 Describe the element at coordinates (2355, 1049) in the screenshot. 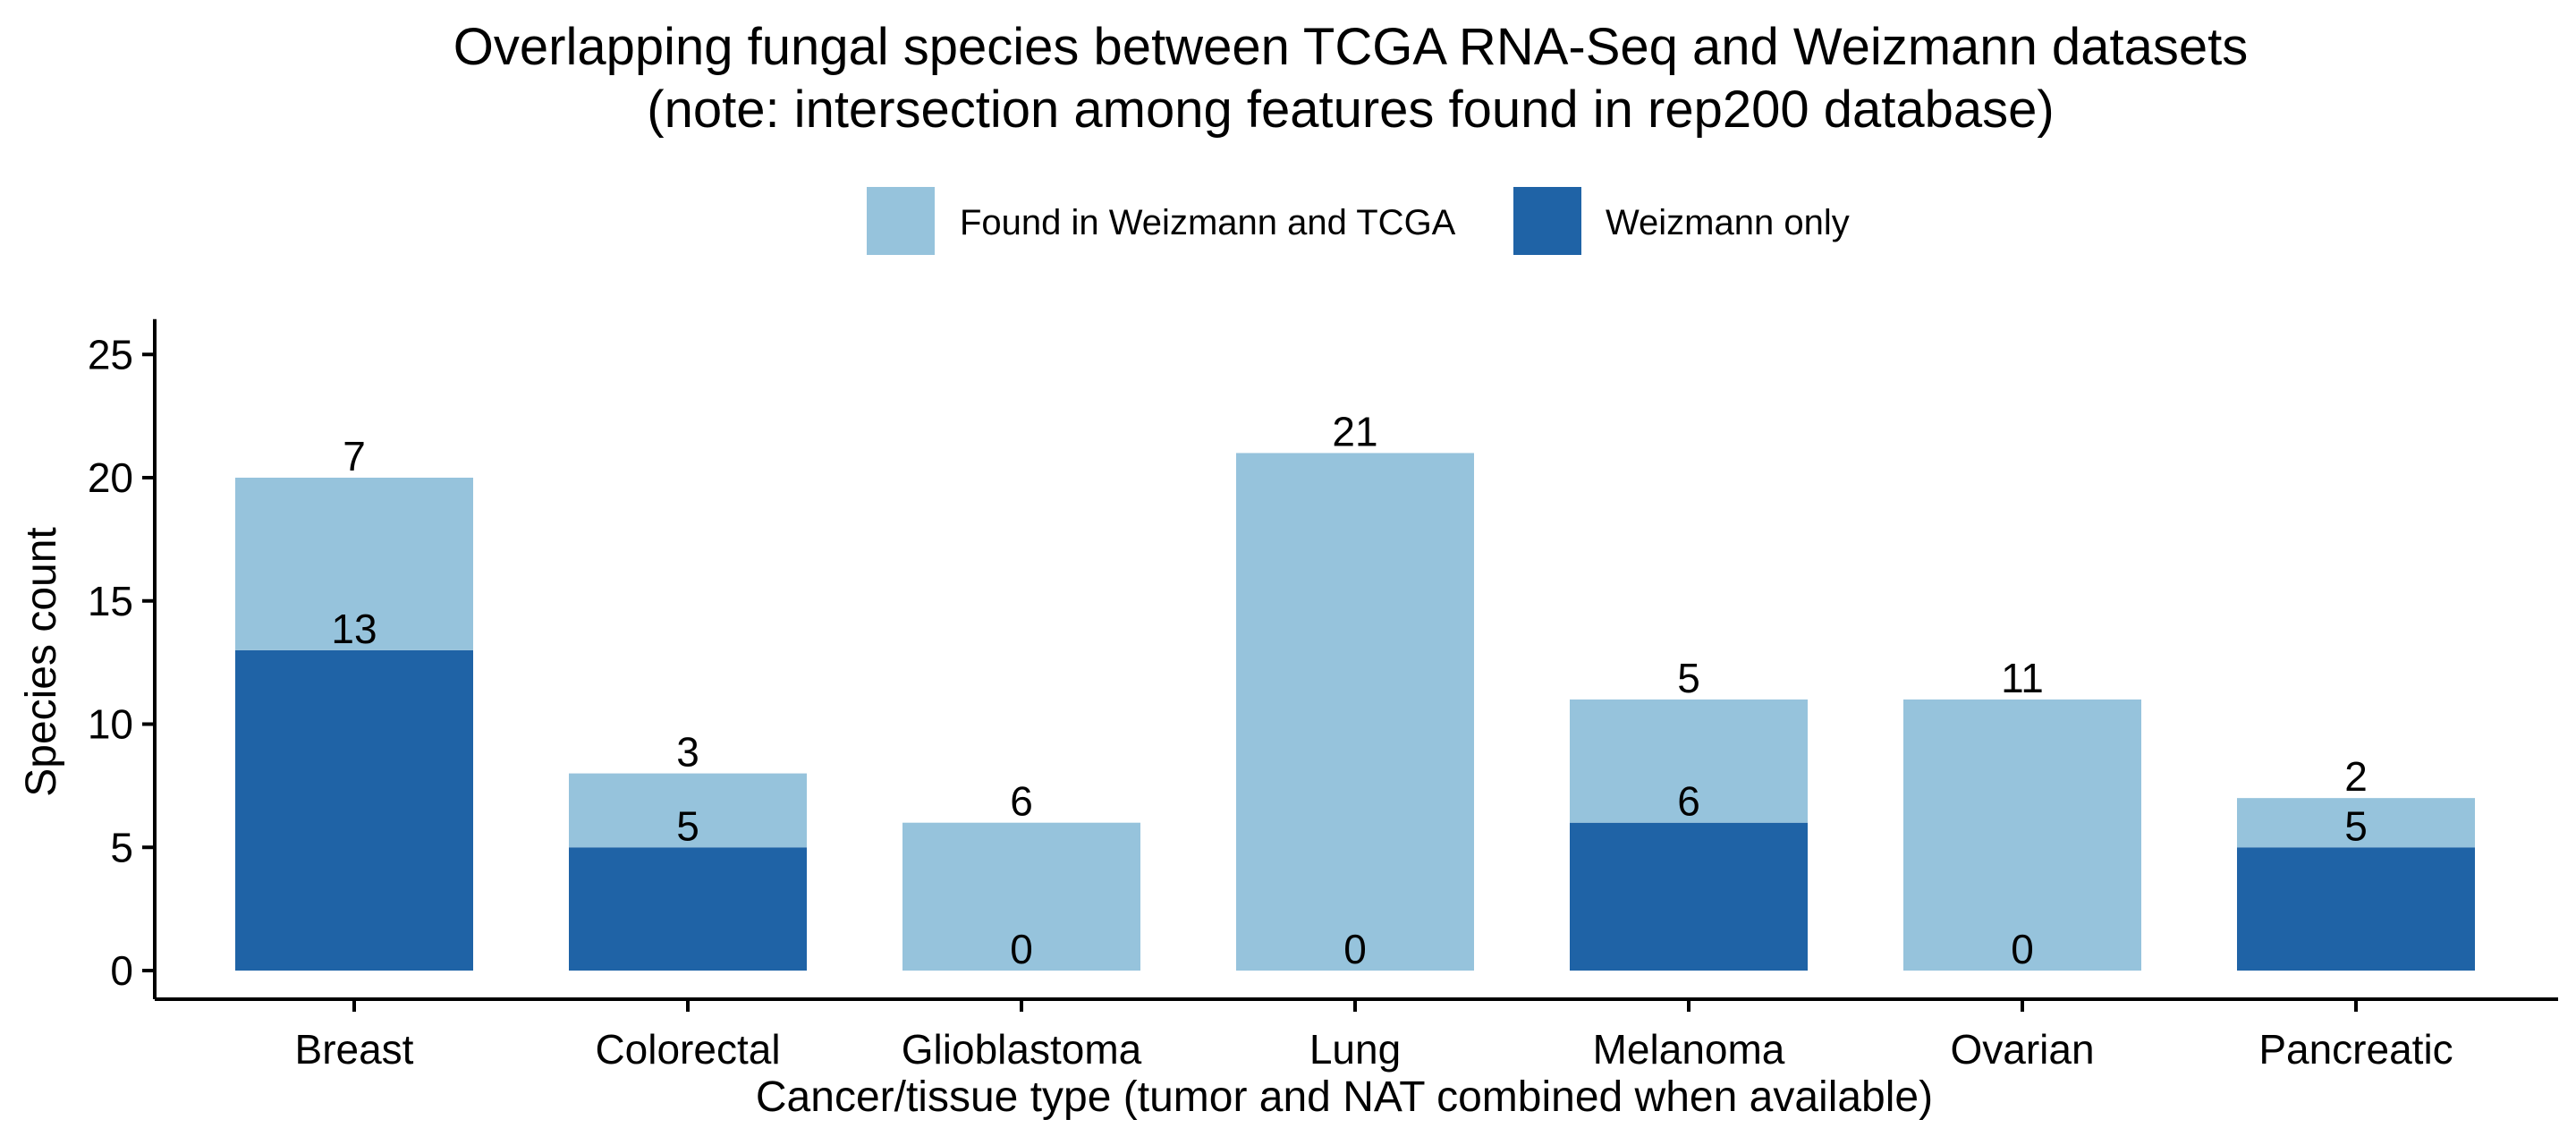

I see `x-tick-label-pancreatic: Pancreatic` at that location.